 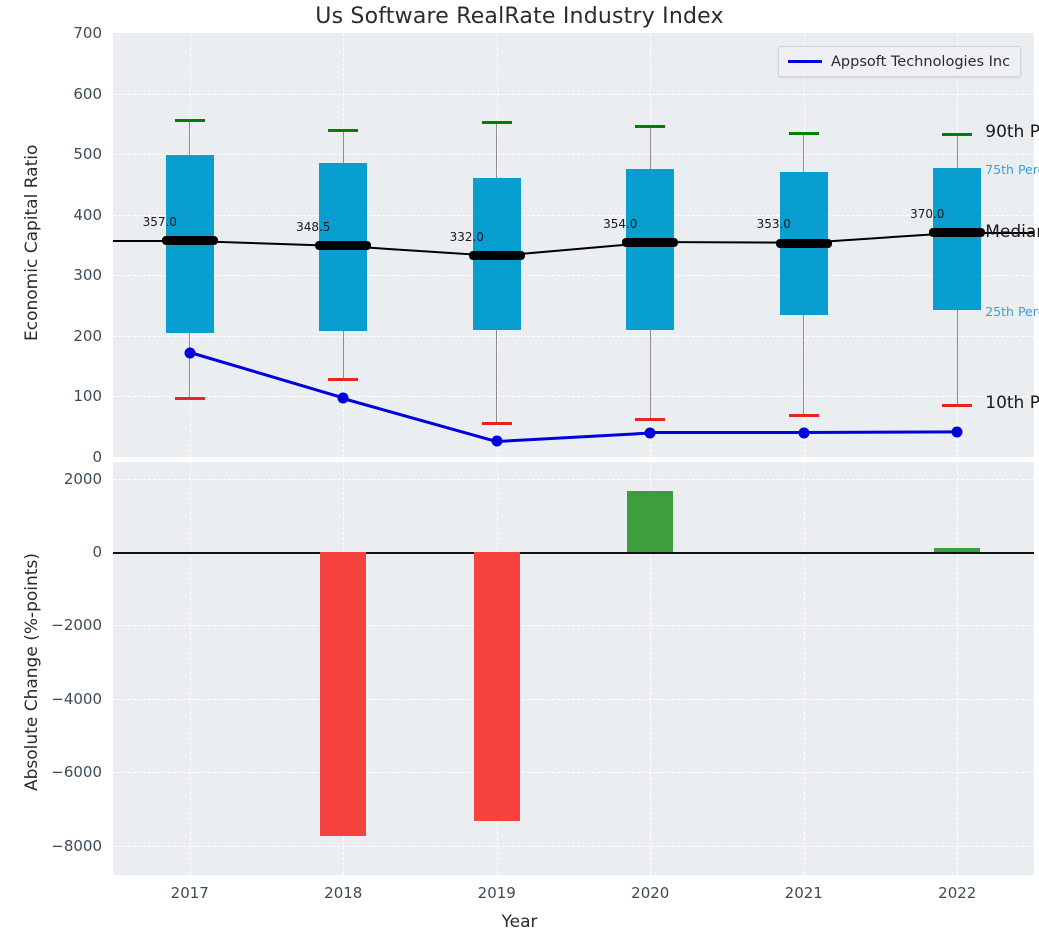 I want to click on bottom-y-tick-label: −4000, so click(x=76, y=698).